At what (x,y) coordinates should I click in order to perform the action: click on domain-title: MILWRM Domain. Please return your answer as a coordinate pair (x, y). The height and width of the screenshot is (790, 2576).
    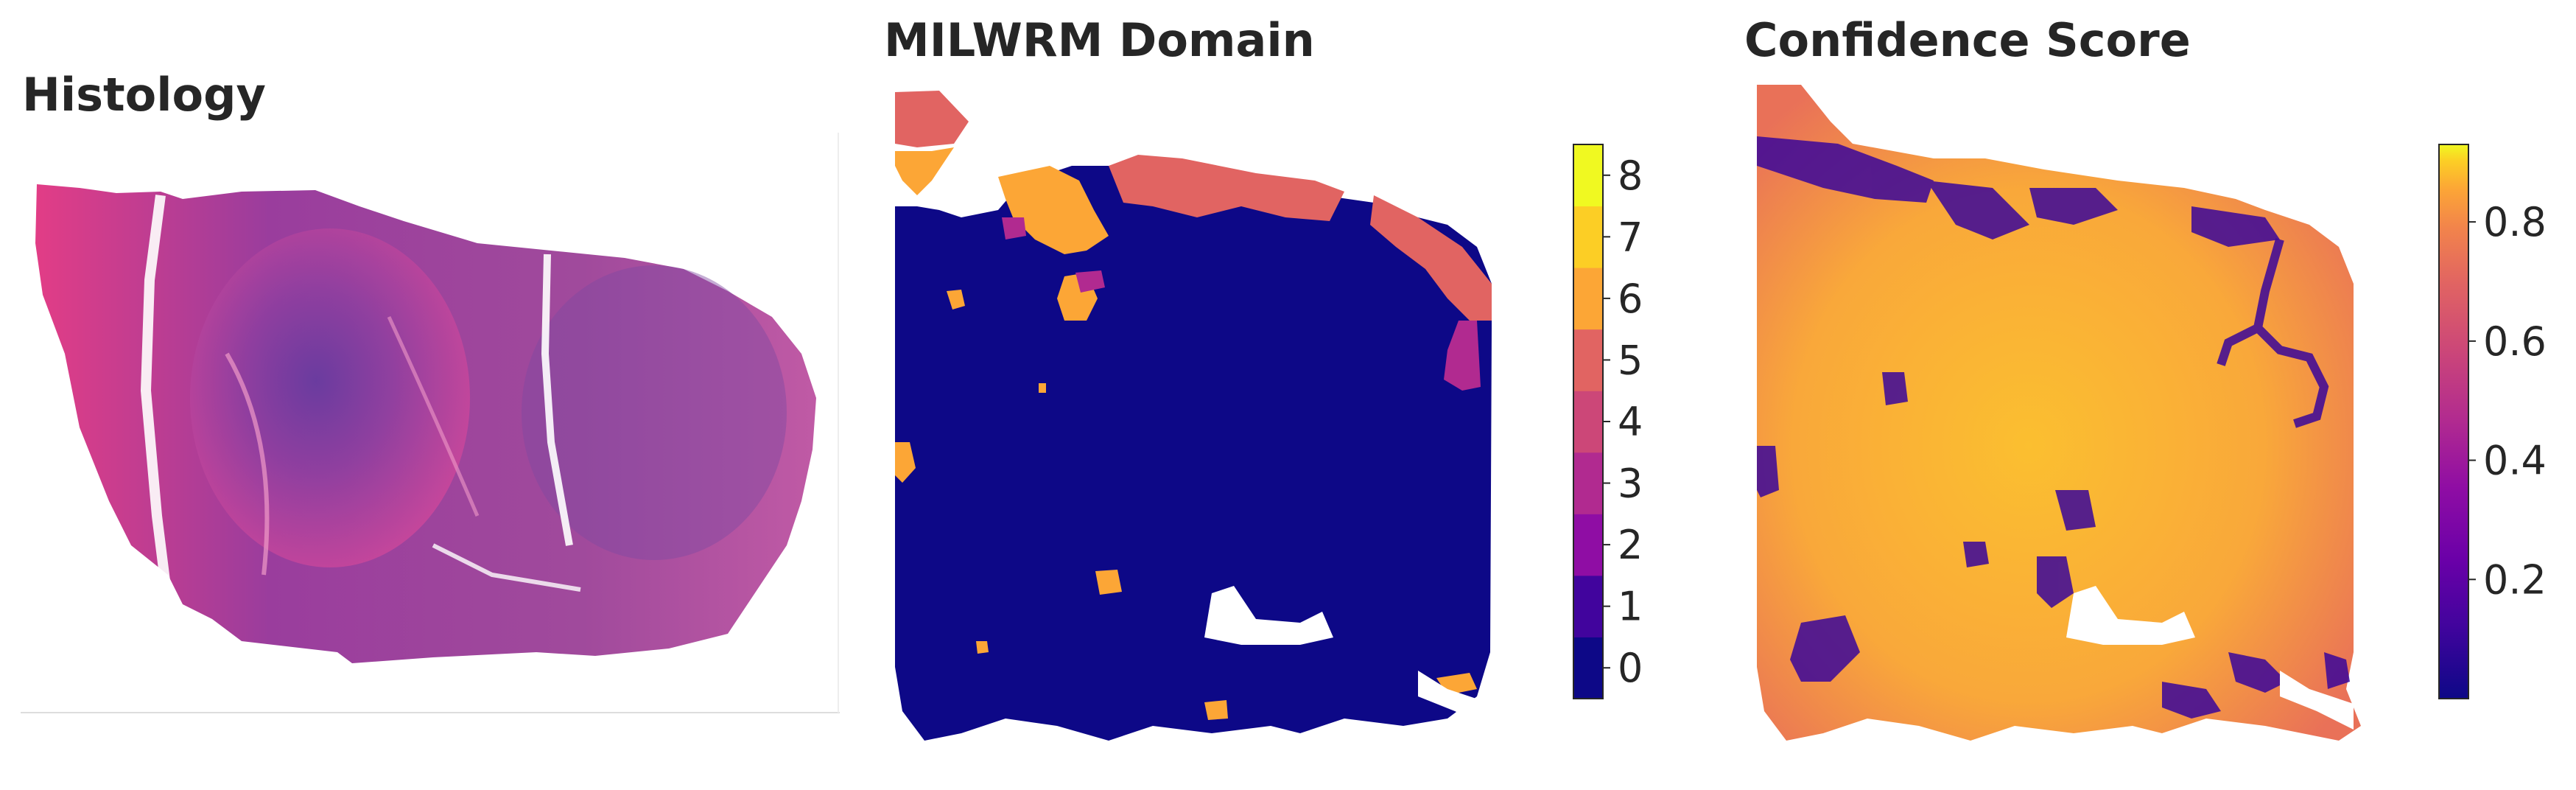
    Looking at the image, I should click on (1099, 40).